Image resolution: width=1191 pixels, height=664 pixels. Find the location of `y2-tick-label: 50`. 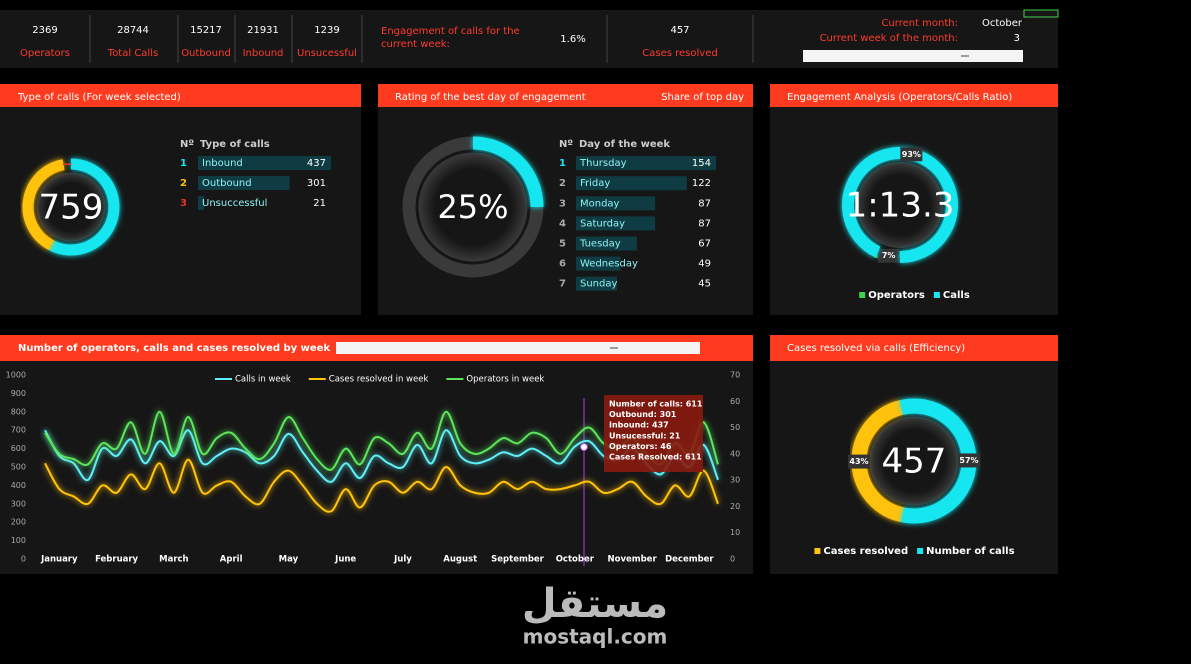

y2-tick-label: 50 is located at coordinates (735, 427).